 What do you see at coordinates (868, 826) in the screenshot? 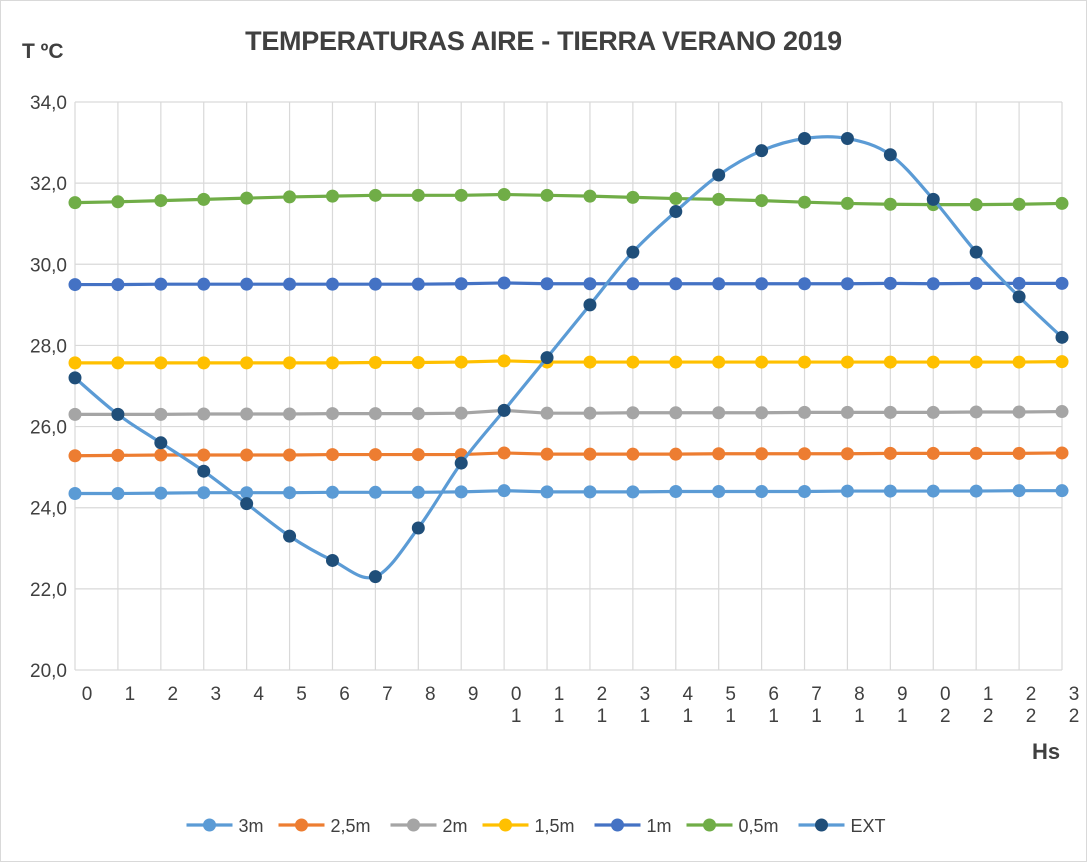
I see `legend-label-EXT: EXT` at bounding box center [868, 826].